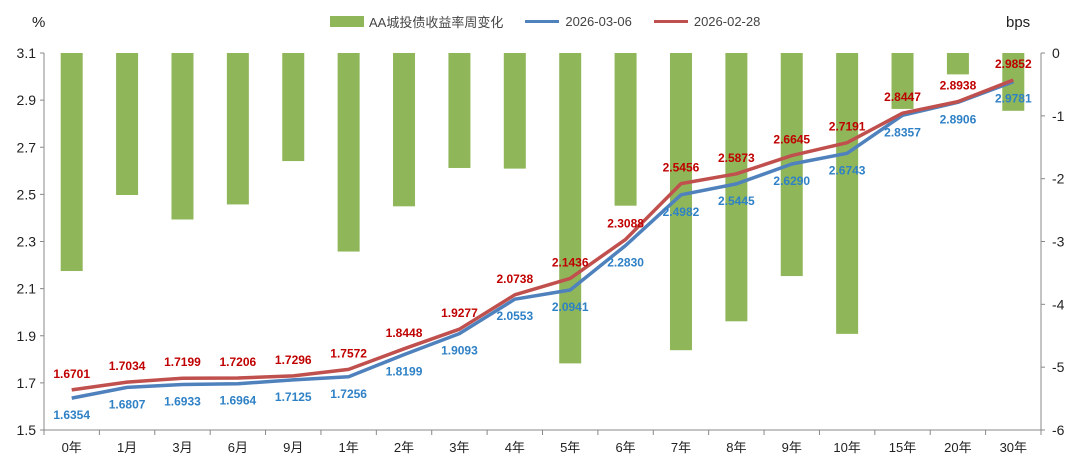  What do you see at coordinates (182, 401) in the screenshot?
I see `label-line1-2: 1.6933` at bounding box center [182, 401].